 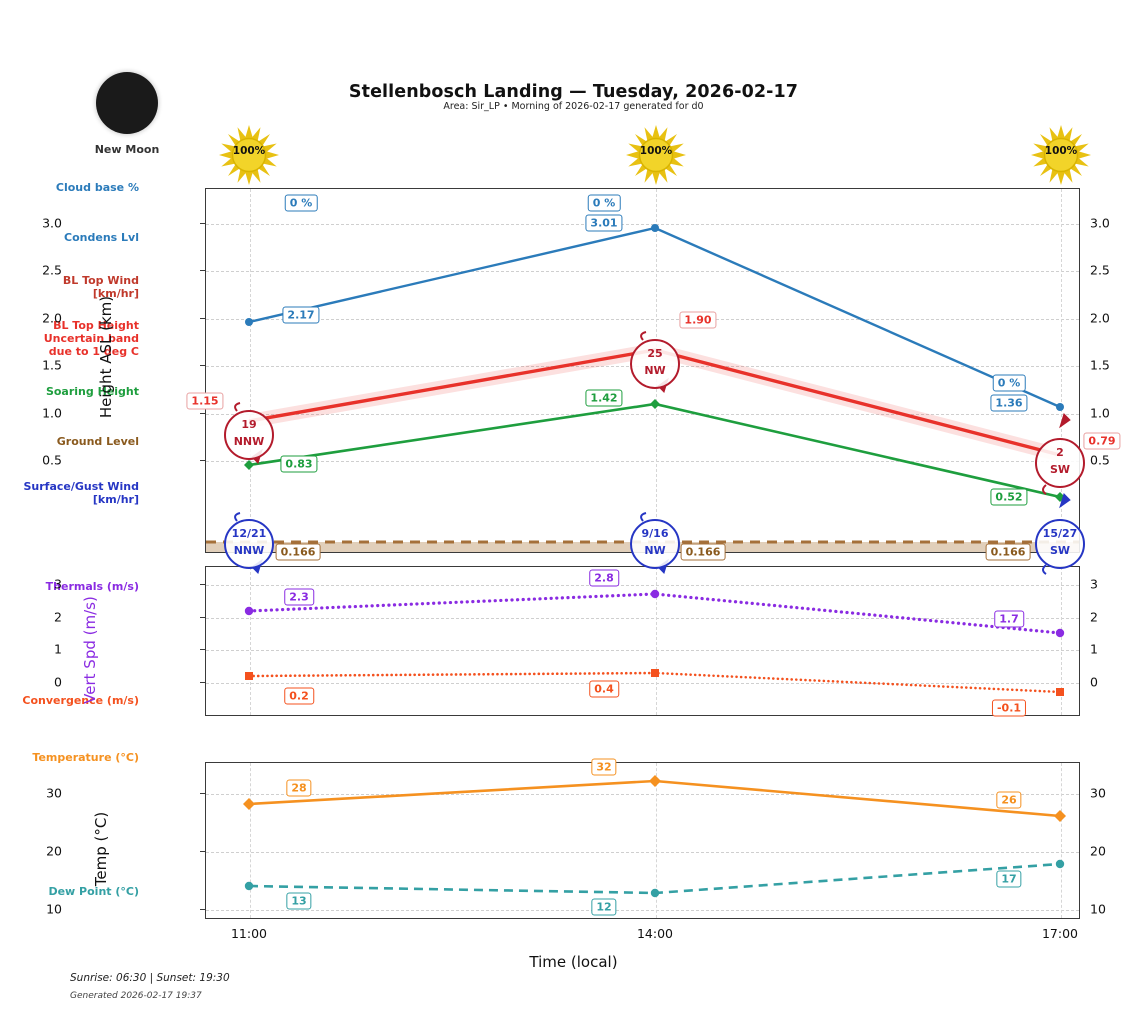 I want to click on sun-icon-1100: 100%, so click(x=249, y=155).